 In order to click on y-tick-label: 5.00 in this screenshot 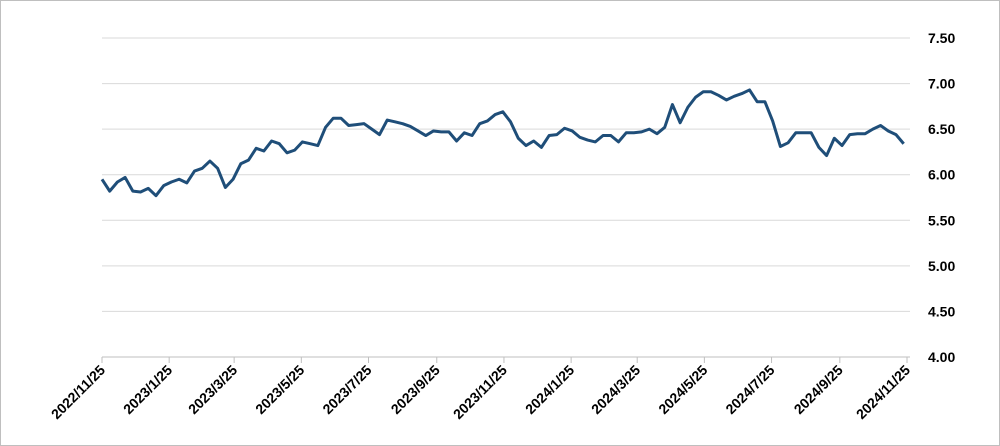, I will do `click(941, 266)`.